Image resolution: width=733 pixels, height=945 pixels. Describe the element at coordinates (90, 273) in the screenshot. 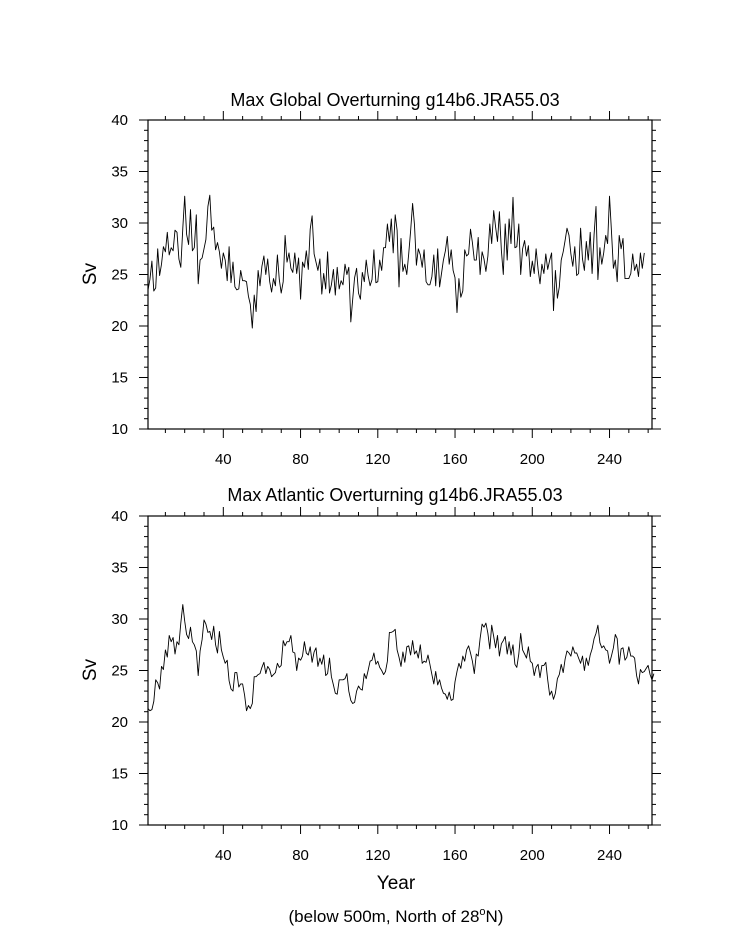

I see `global-y-axis-label: Sv` at that location.